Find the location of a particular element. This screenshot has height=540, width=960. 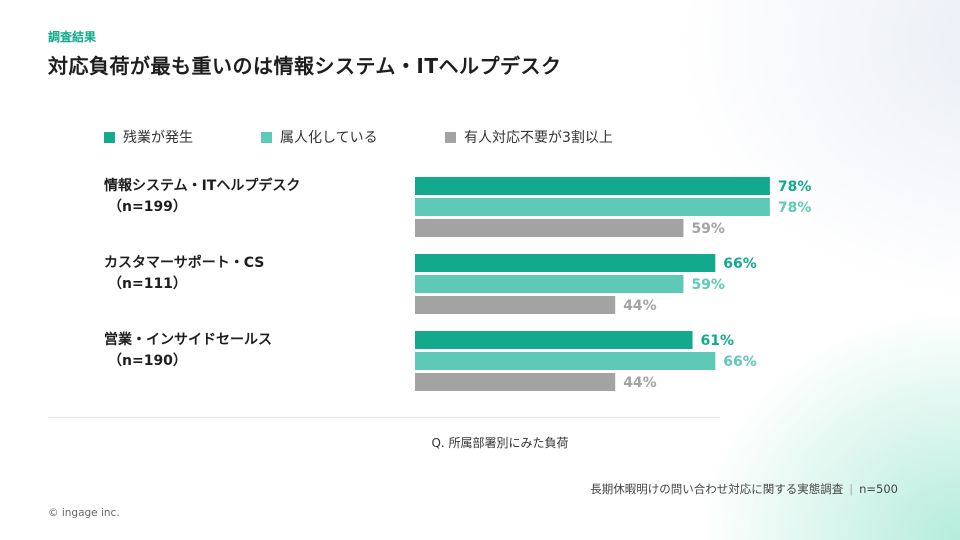

category-sample-size: （n=111） is located at coordinates (147, 284).